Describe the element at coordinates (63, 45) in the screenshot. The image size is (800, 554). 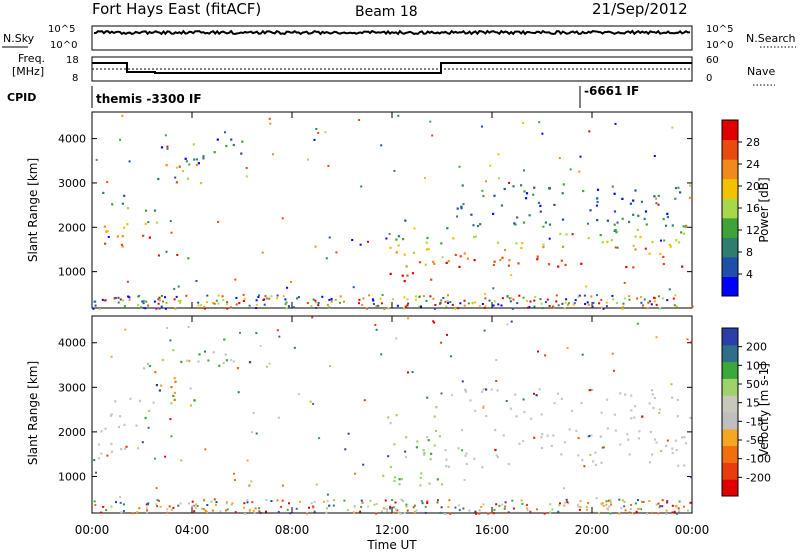
I see `noise-tick-low-left: 10^0` at that location.